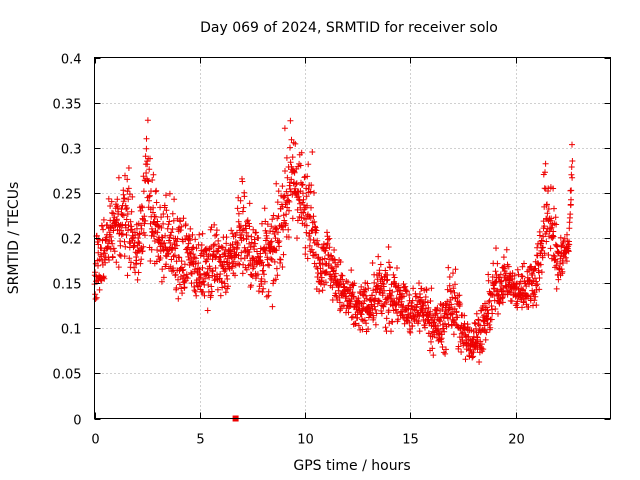  I want to click on y-tick-label: 0.2, so click(71, 240).